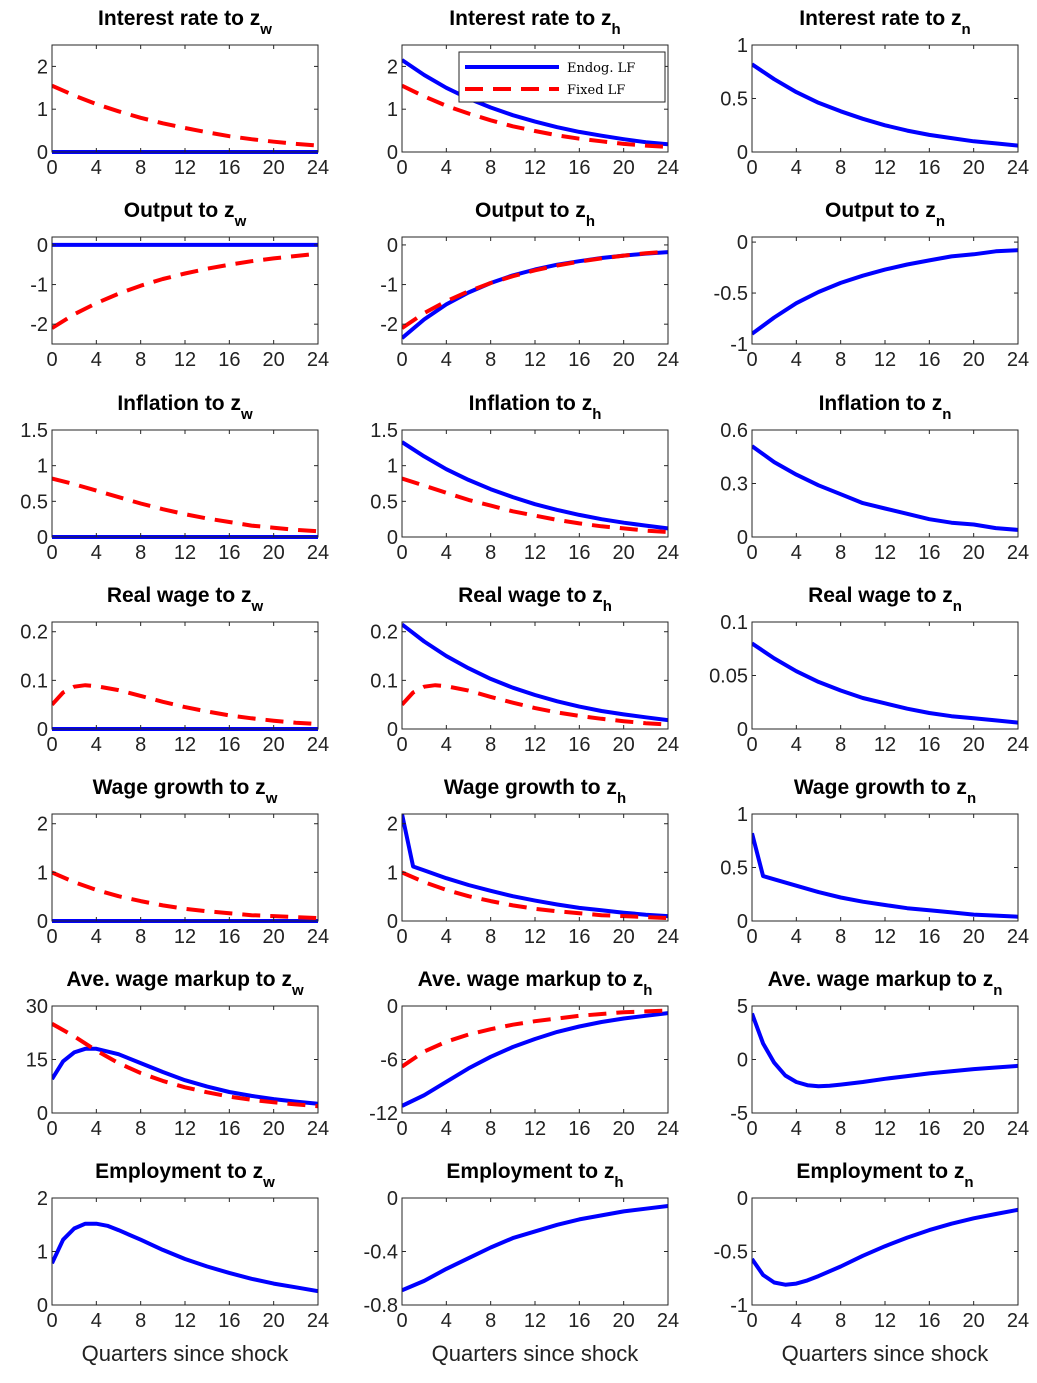 Image resolution: width=1037 pixels, height=1383 pixels. What do you see at coordinates (384, 431) in the screenshot?
I see `y-tick-label: 1.5` at bounding box center [384, 431].